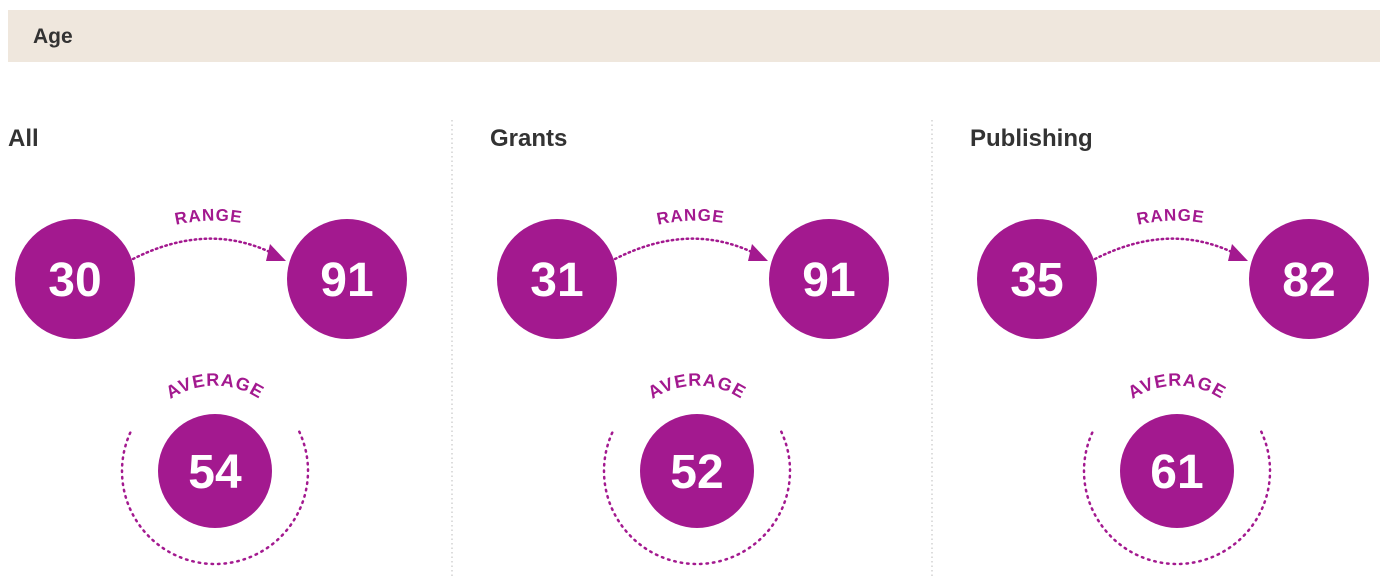  What do you see at coordinates (1031, 138) in the screenshot?
I see `panel-title: Publishing` at bounding box center [1031, 138].